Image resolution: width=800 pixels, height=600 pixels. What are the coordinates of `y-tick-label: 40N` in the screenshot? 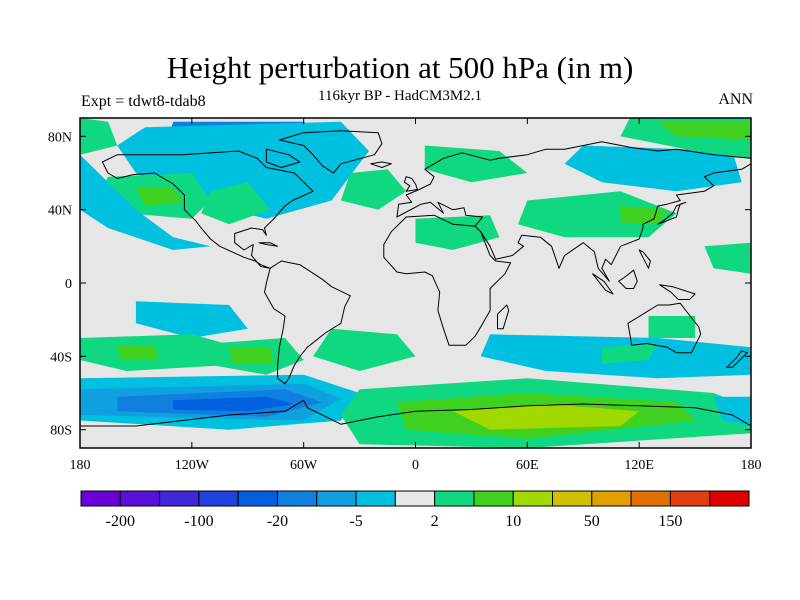 It's located at (60, 211).